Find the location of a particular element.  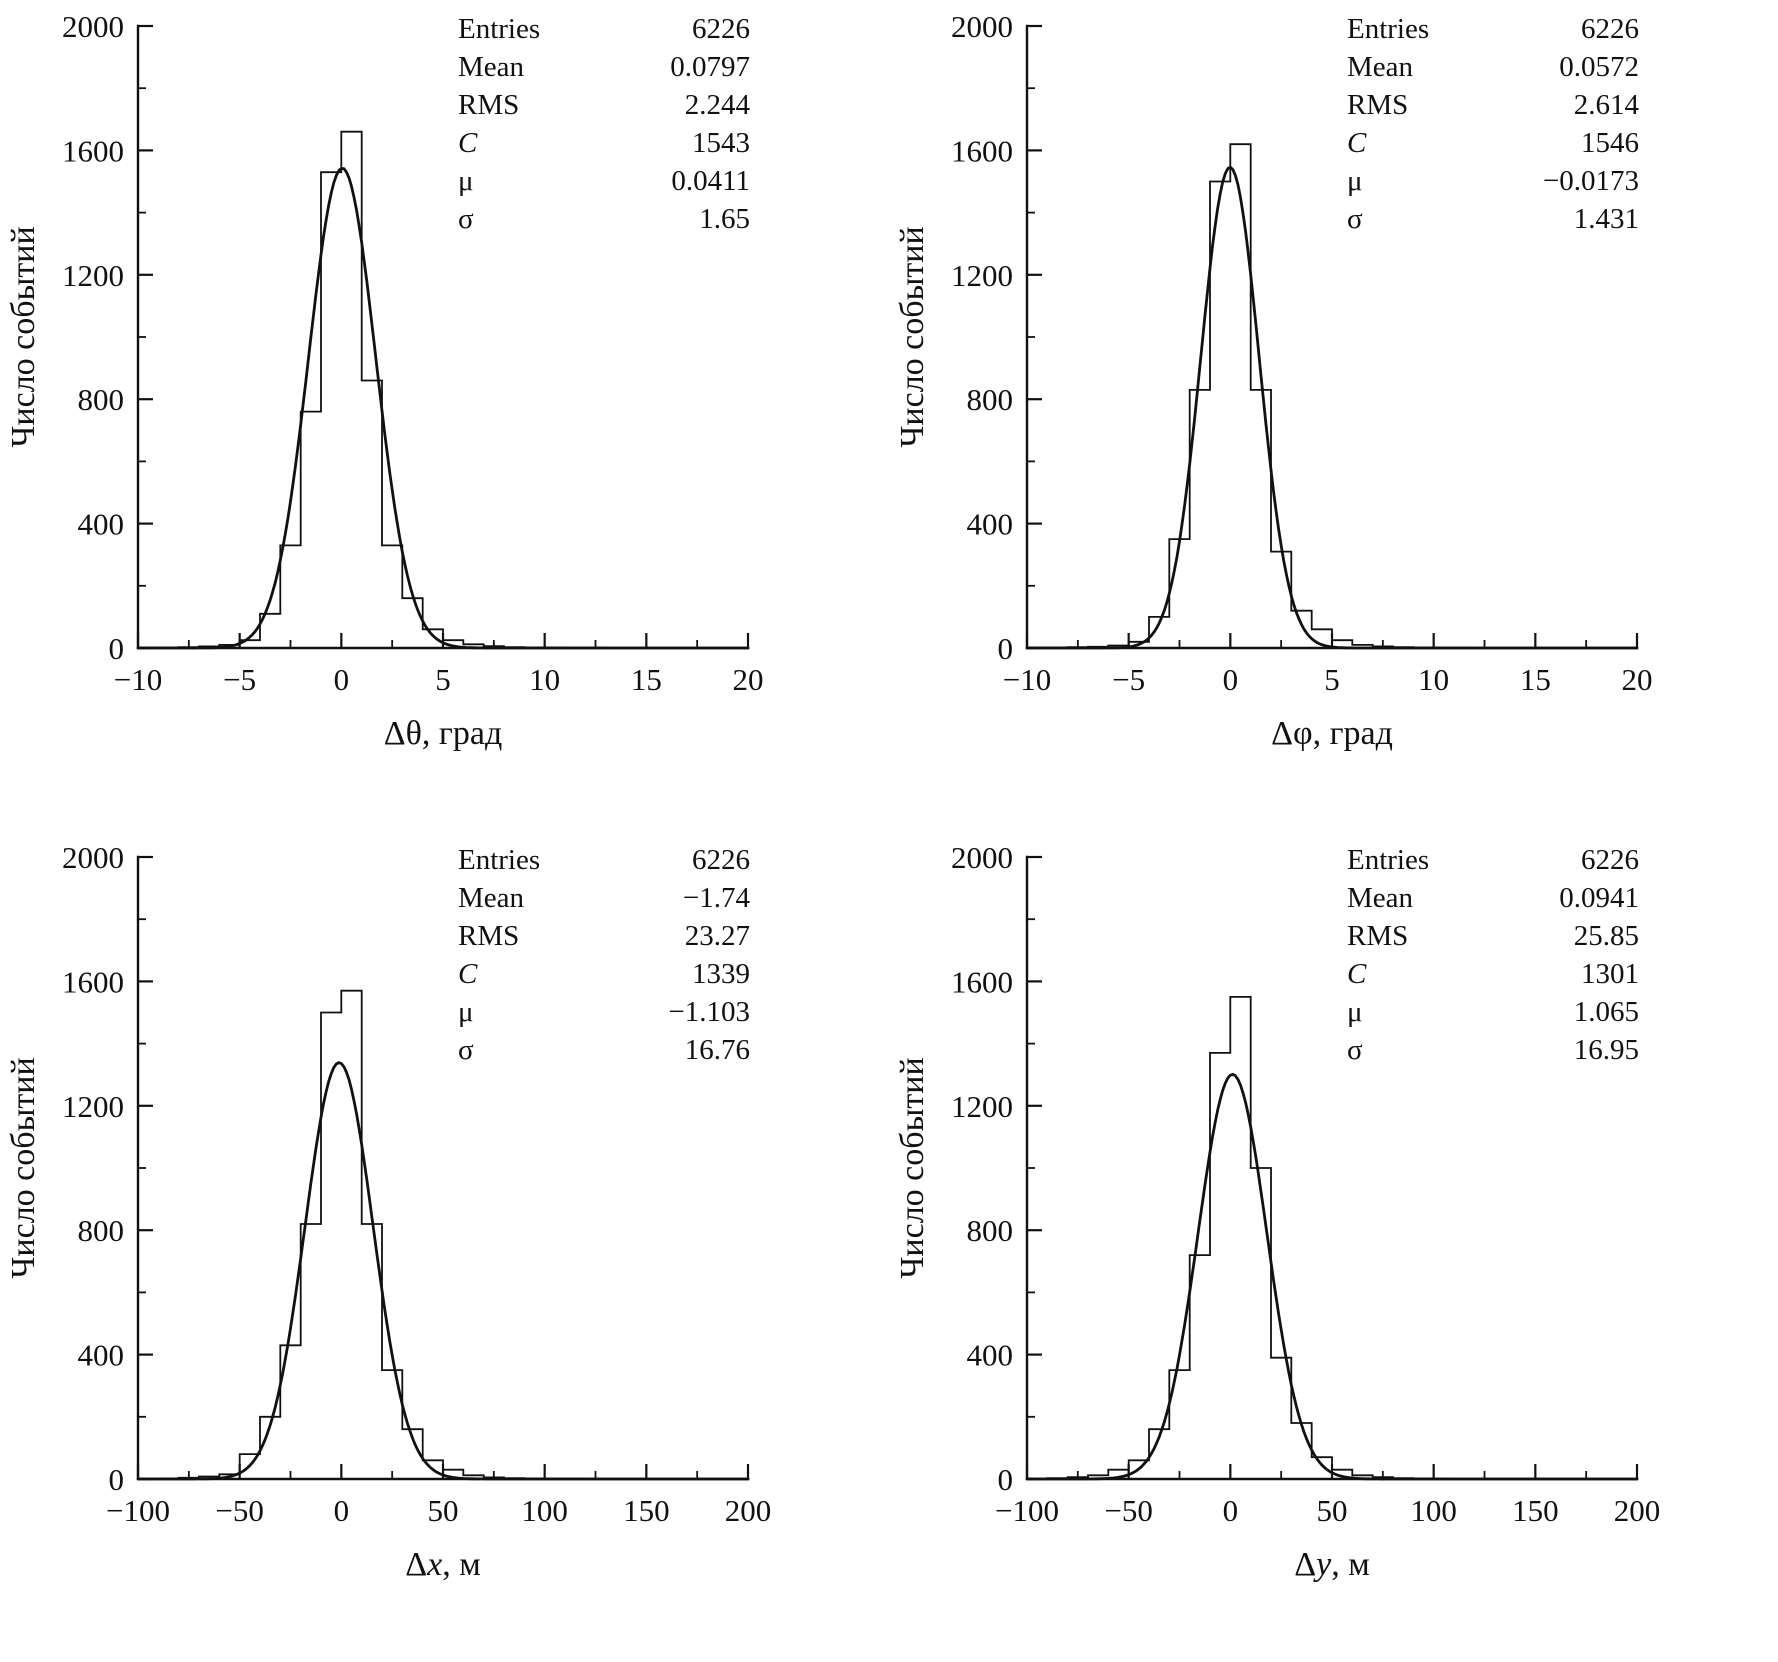

stat-value: 1.431 is located at coordinates (1606, 219).